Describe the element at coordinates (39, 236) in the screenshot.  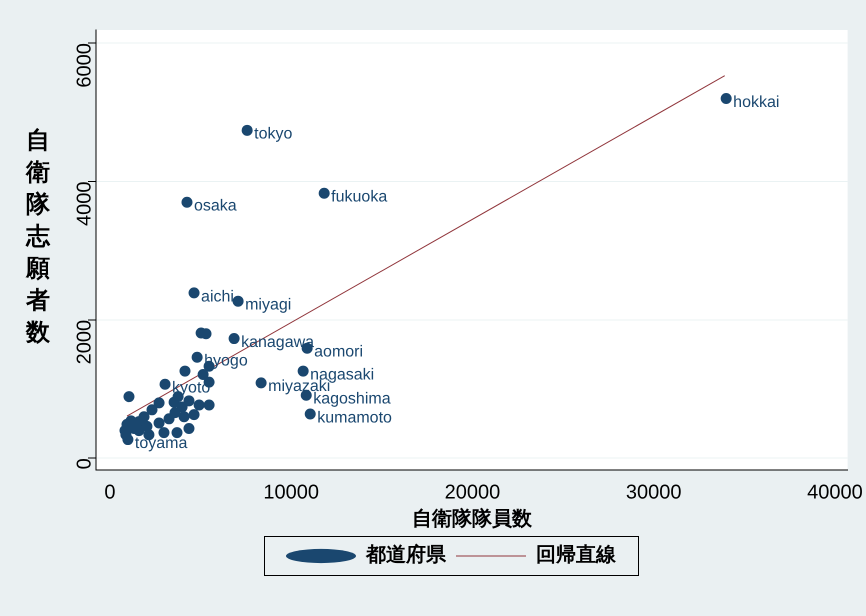
I see `y-axis-title: 自衛隊志願者数` at that location.